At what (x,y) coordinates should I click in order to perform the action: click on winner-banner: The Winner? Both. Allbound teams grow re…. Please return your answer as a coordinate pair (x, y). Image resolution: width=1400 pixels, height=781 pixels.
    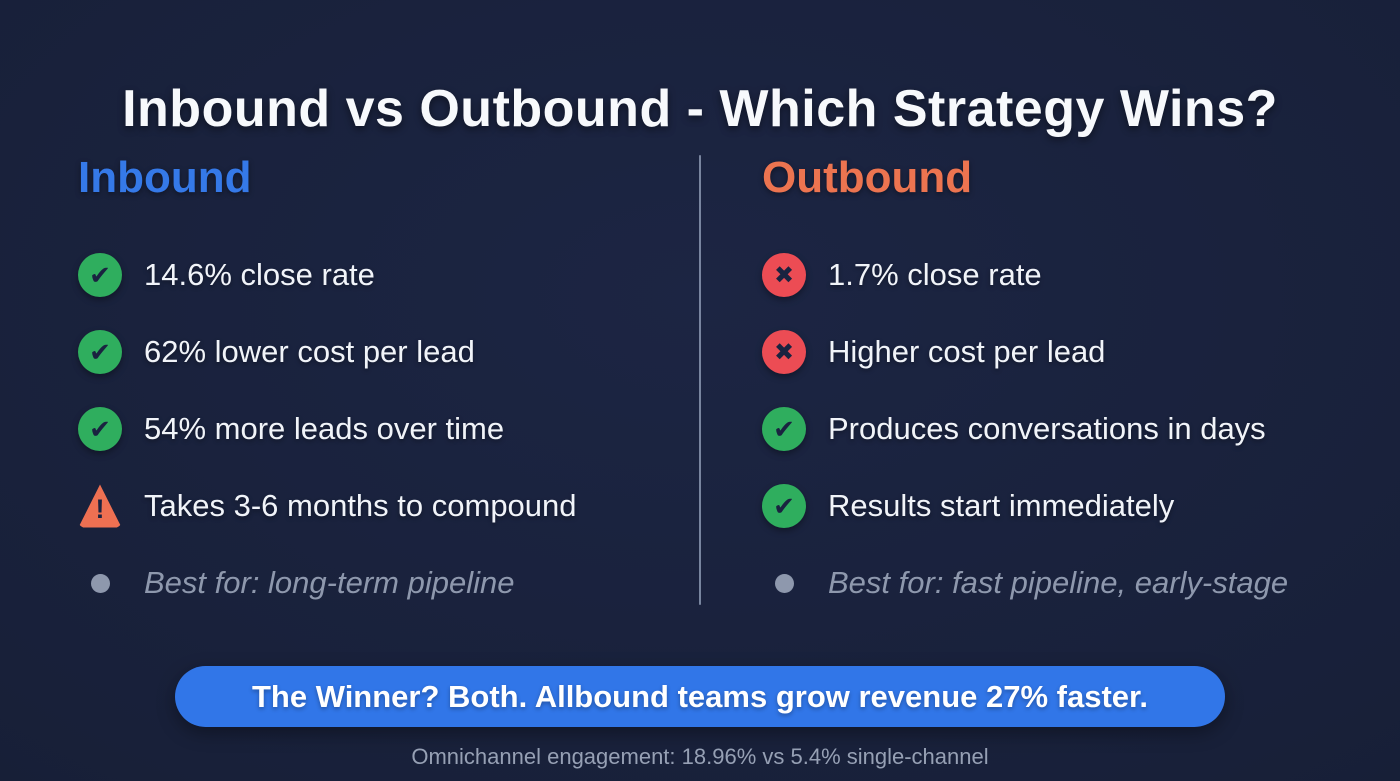
    Looking at the image, I should click on (700, 696).